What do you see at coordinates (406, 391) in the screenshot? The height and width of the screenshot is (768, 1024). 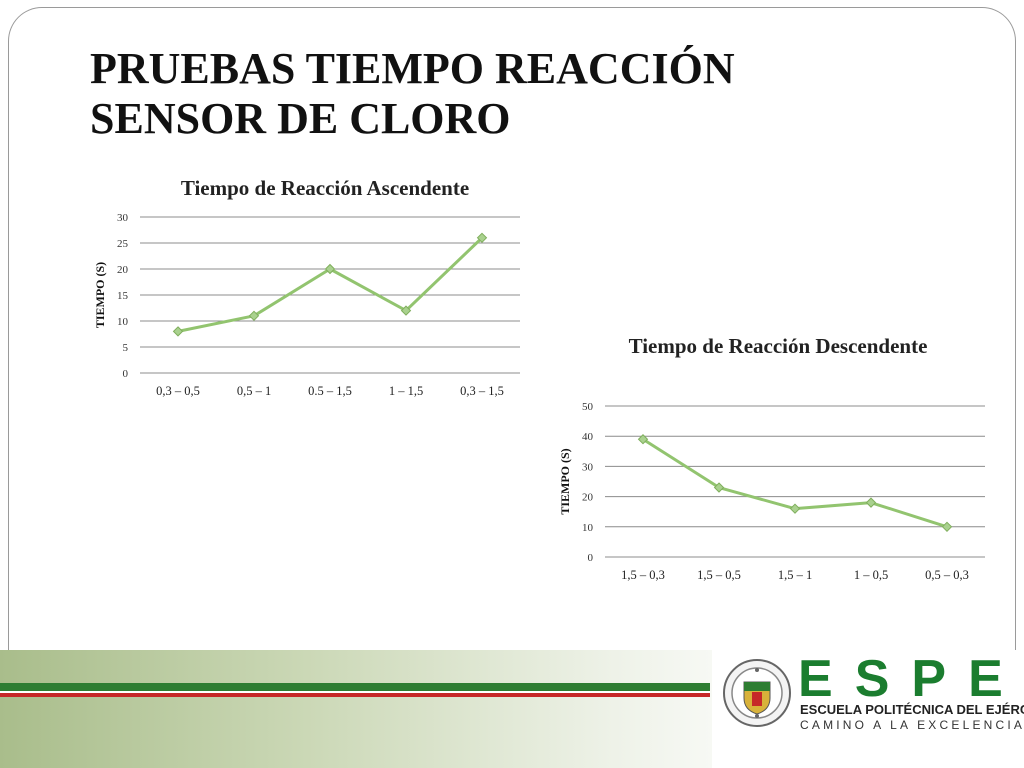 I see `x-tick-label: 1 – 1,5` at bounding box center [406, 391].